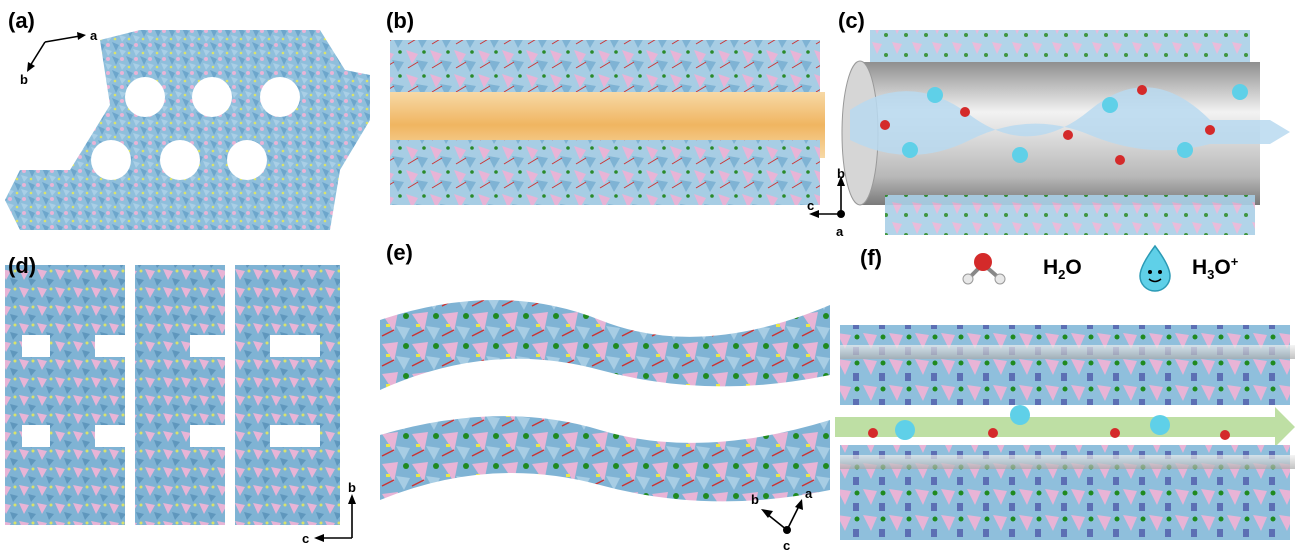  I want to click on panel-e-structure-image, so click(605, 401).